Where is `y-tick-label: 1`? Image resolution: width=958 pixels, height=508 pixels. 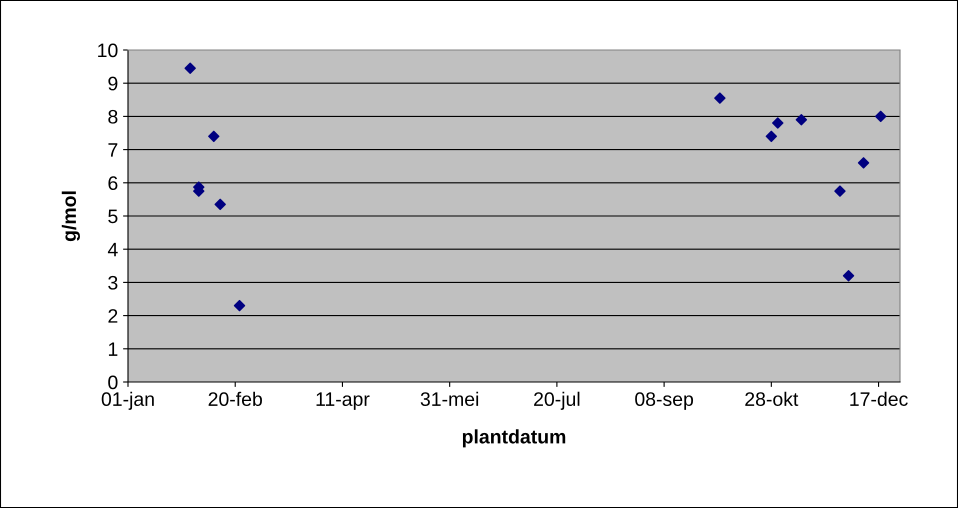
y-tick-label: 1 is located at coordinates (113, 349).